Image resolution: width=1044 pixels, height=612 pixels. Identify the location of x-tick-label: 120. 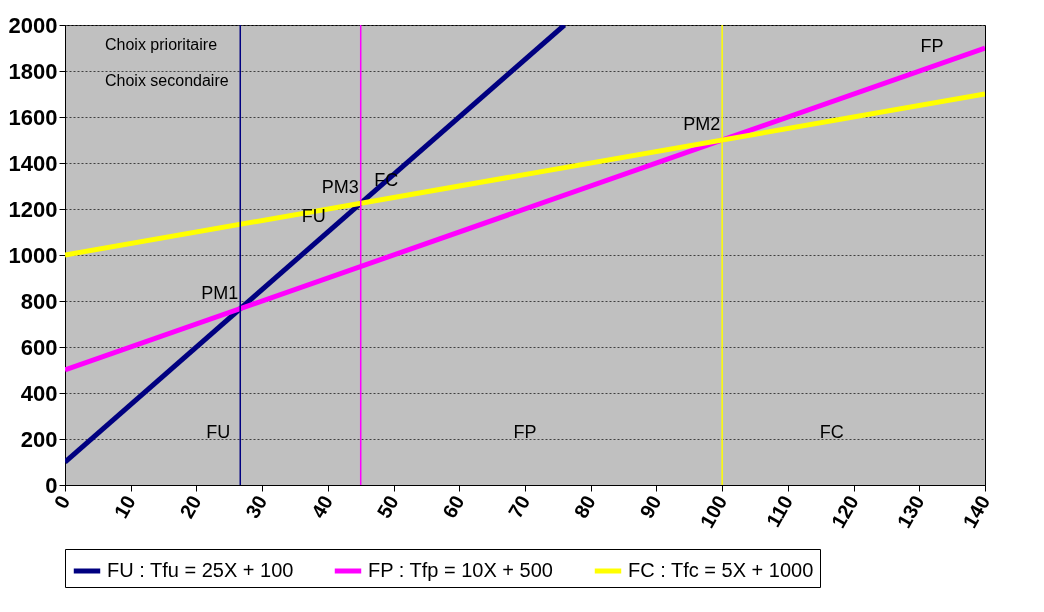
(844, 511).